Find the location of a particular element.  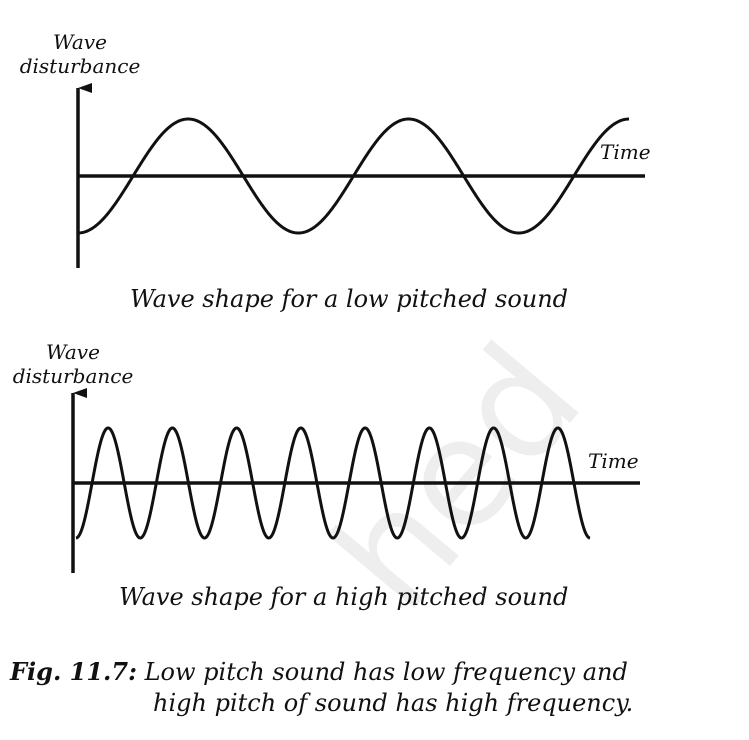

figure-caption-line-2: high pitch of sound has high frequency. is located at coordinates (393, 703).